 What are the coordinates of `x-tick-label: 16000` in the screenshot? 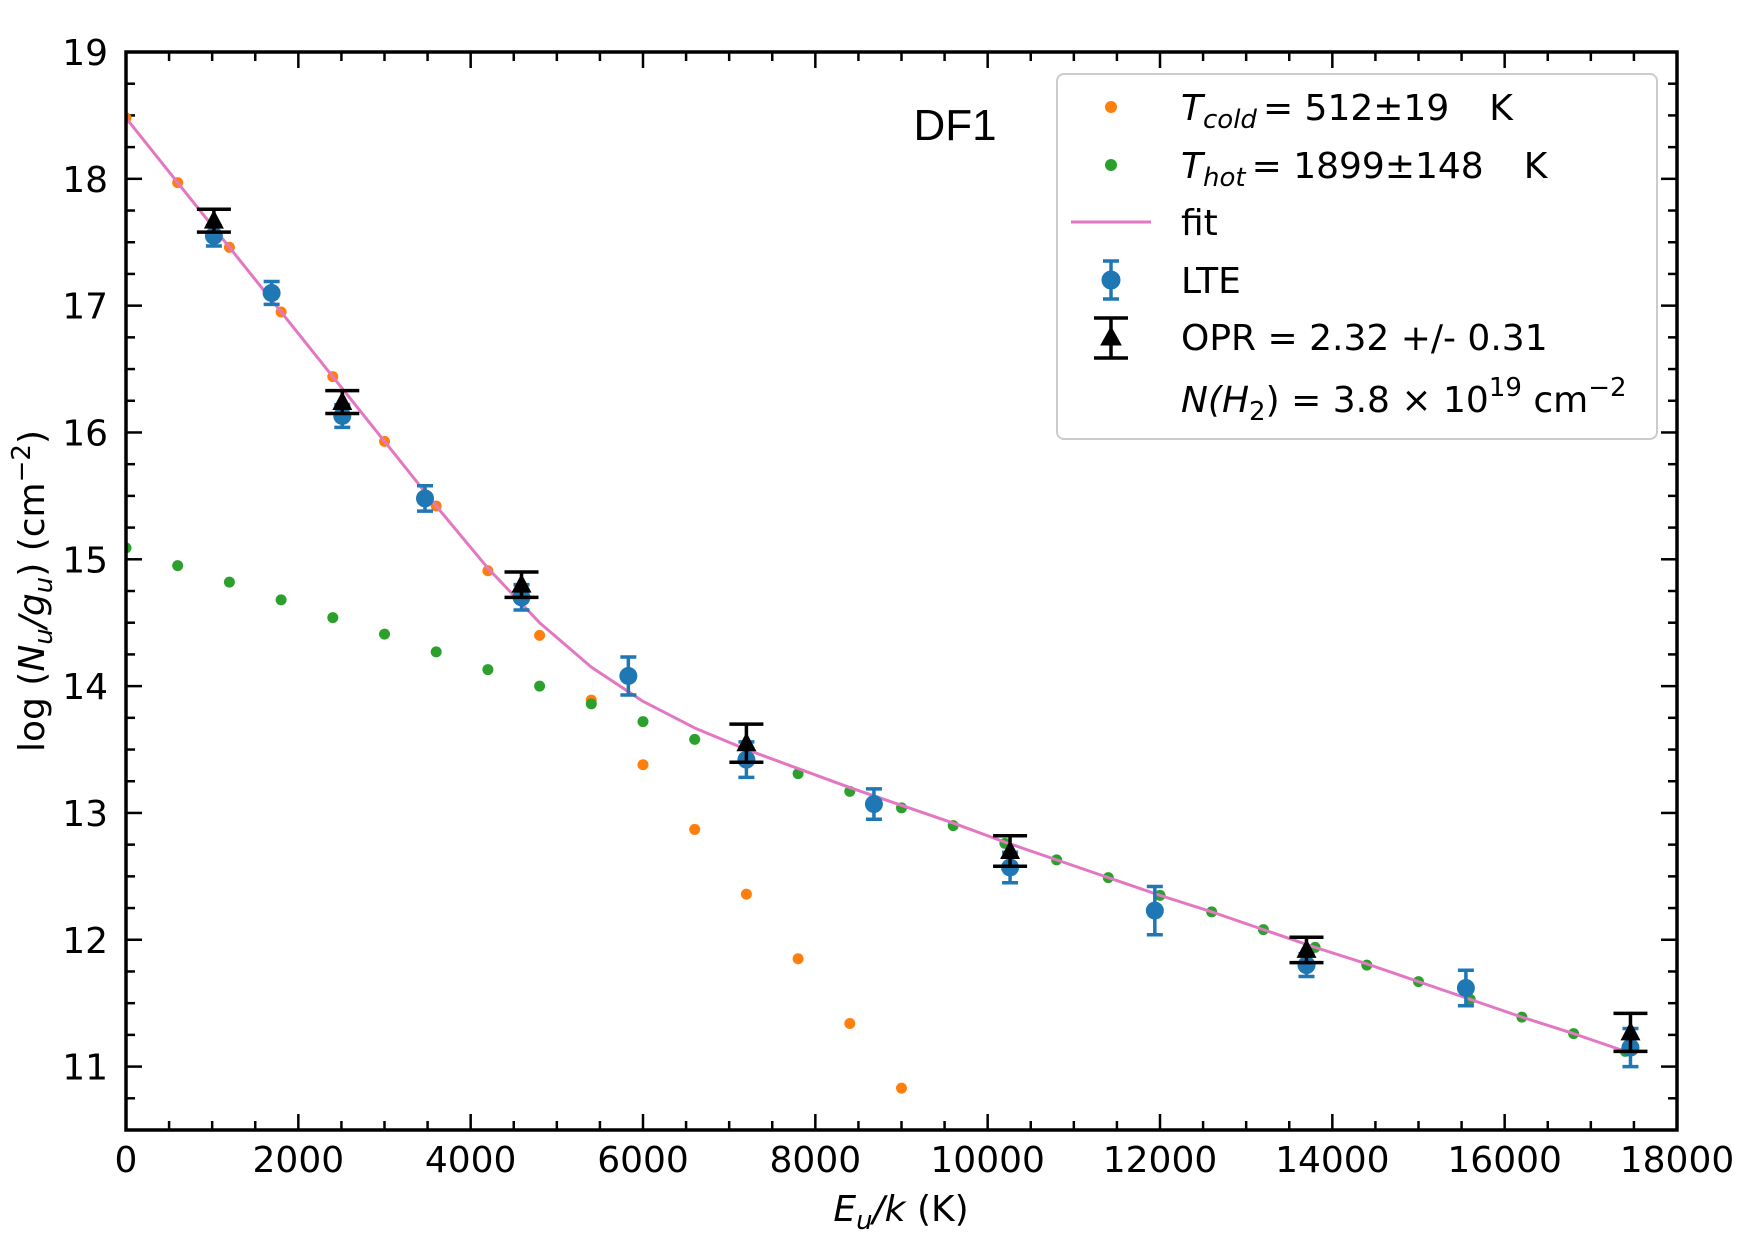 It's located at (1504, 1160).